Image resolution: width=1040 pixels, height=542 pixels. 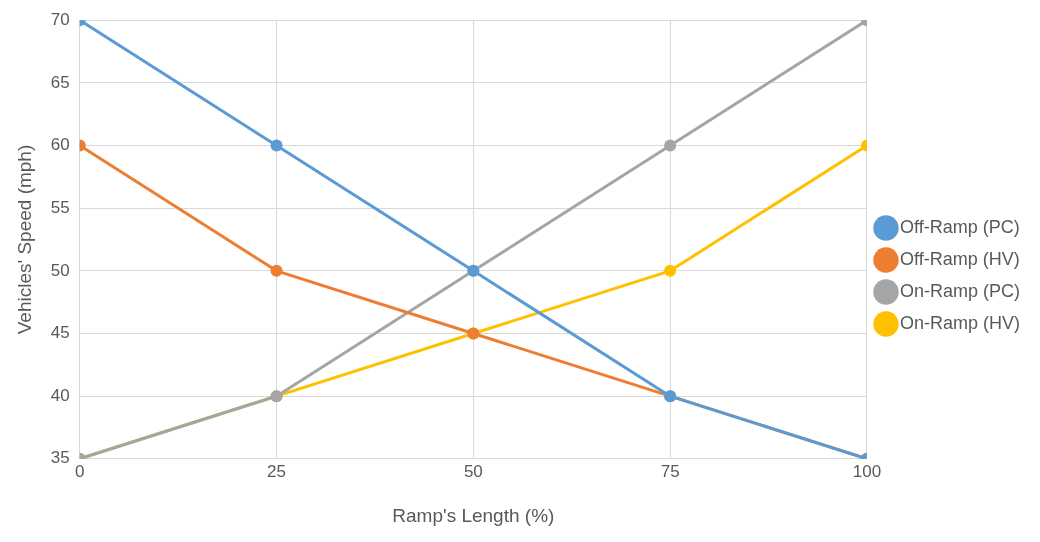 What do you see at coordinates (60, 395) in the screenshot?
I see `y-tick-label: 40` at bounding box center [60, 395].